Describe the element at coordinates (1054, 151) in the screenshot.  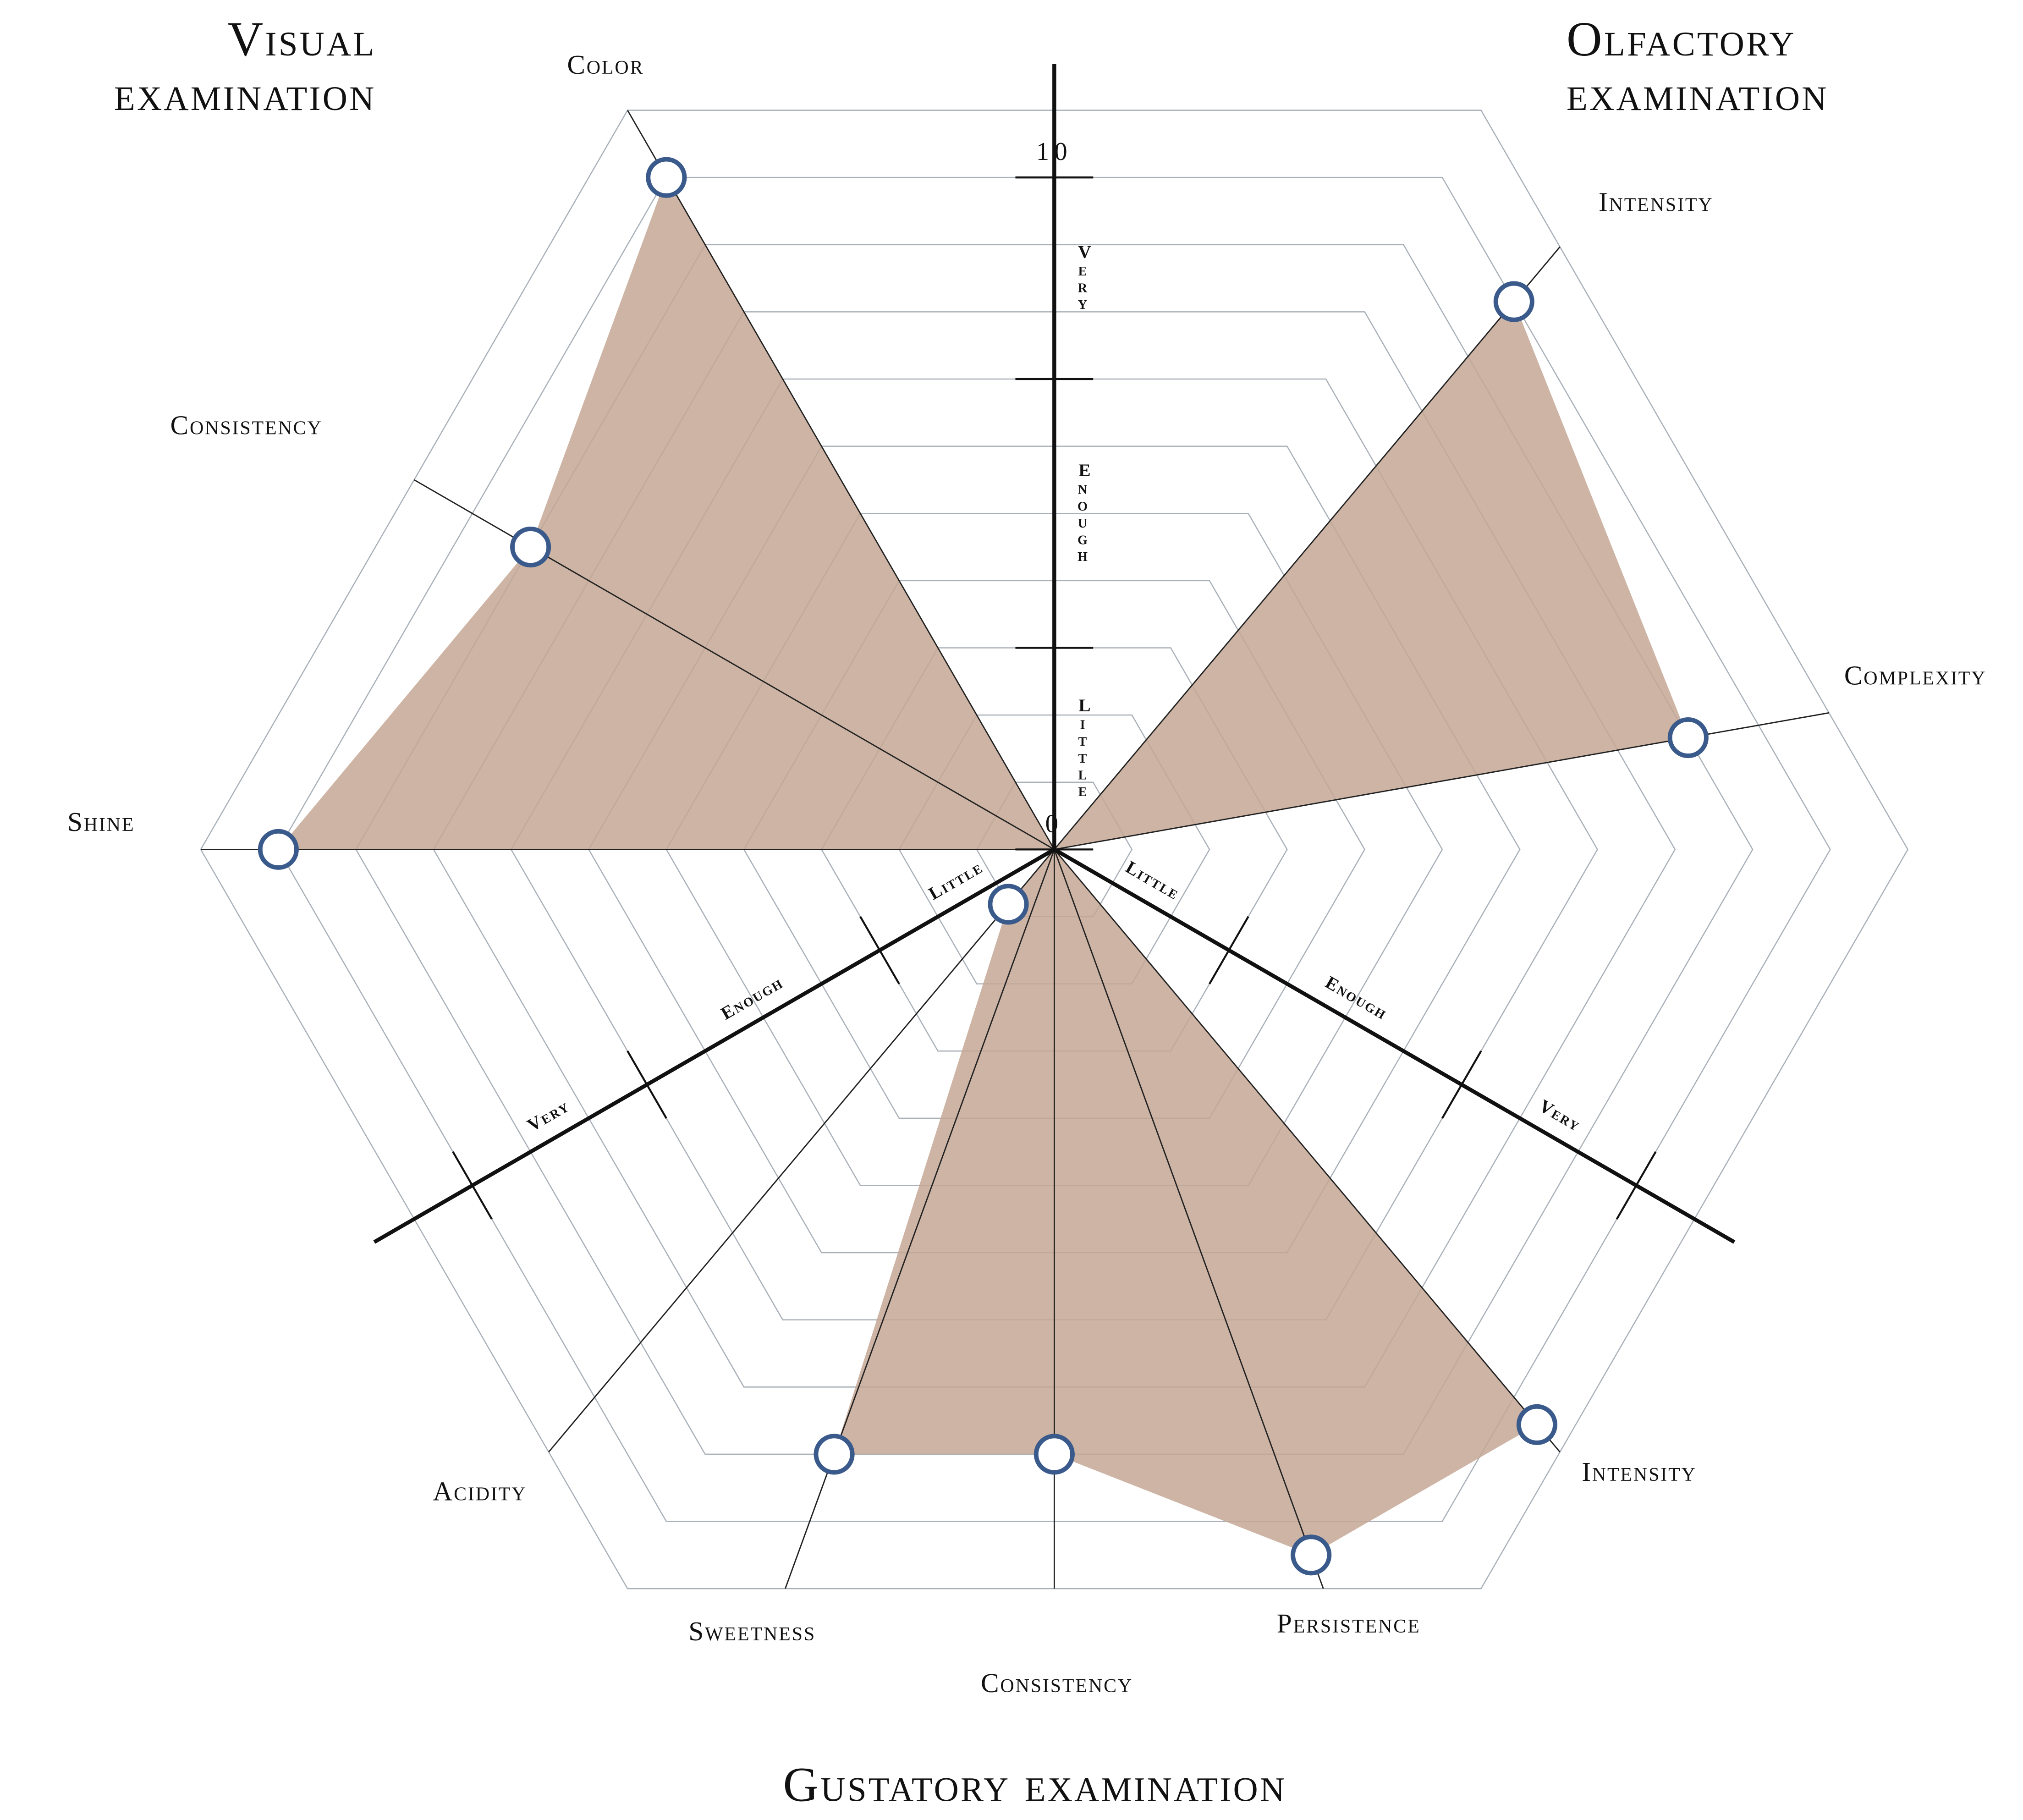
I see `y-tick-label: 10` at that location.